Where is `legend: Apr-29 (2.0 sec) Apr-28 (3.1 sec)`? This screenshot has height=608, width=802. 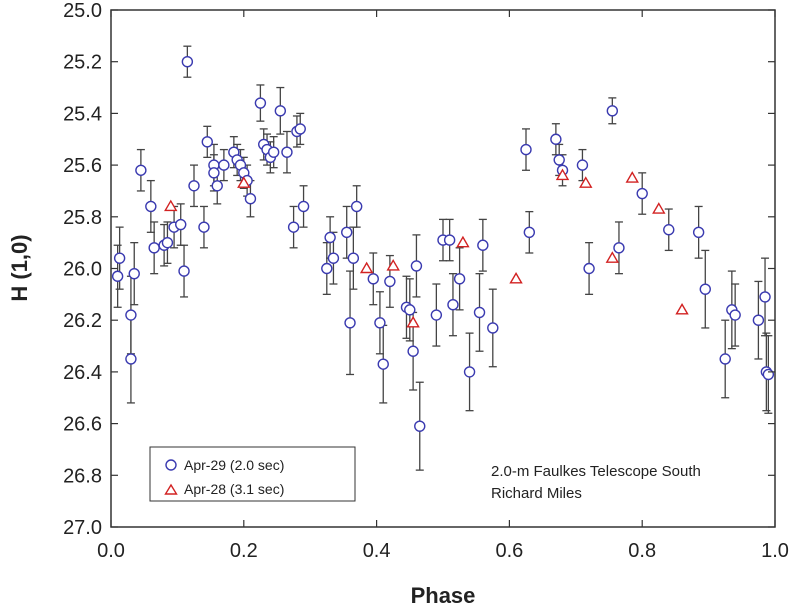 legend: Apr-29 (2.0 sec) Apr-28 (3.1 sec) is located at coordinates (252, 474).